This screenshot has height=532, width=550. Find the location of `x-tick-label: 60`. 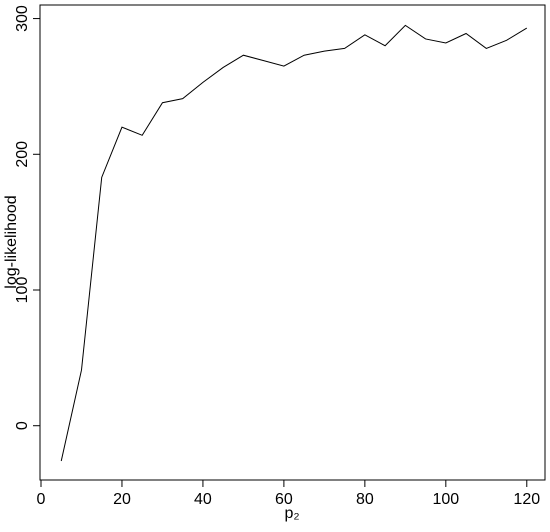

x-tick-label: 60 is located at coordinates (284, 499).